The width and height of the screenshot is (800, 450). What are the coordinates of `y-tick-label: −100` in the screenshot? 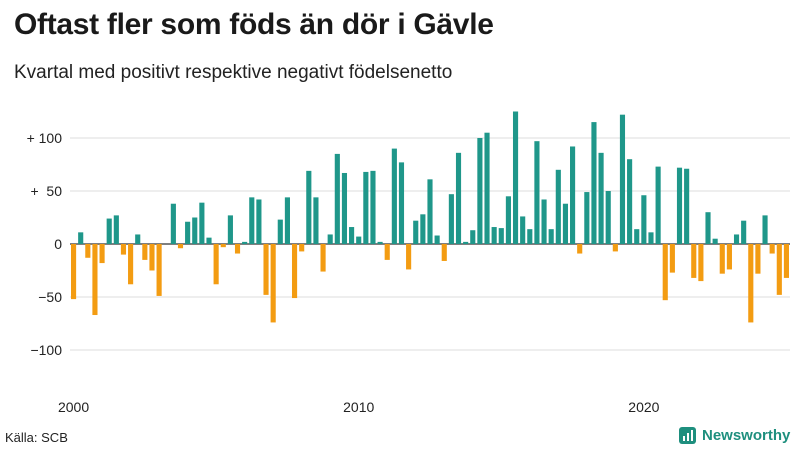 It's located at (46, 350).